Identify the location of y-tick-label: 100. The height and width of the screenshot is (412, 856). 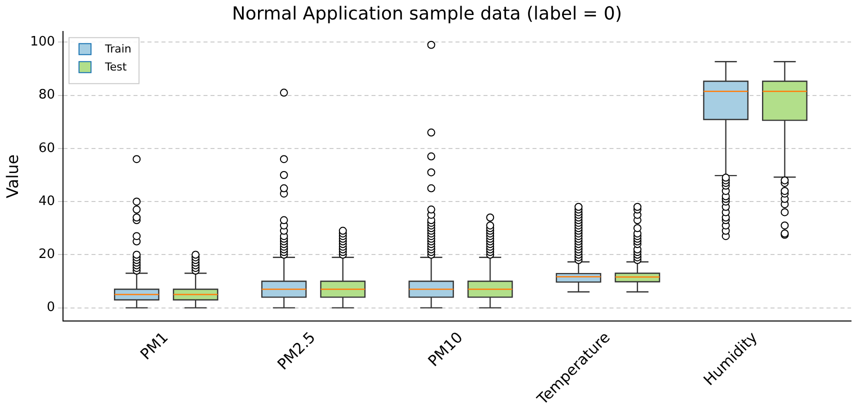
(43, 42).